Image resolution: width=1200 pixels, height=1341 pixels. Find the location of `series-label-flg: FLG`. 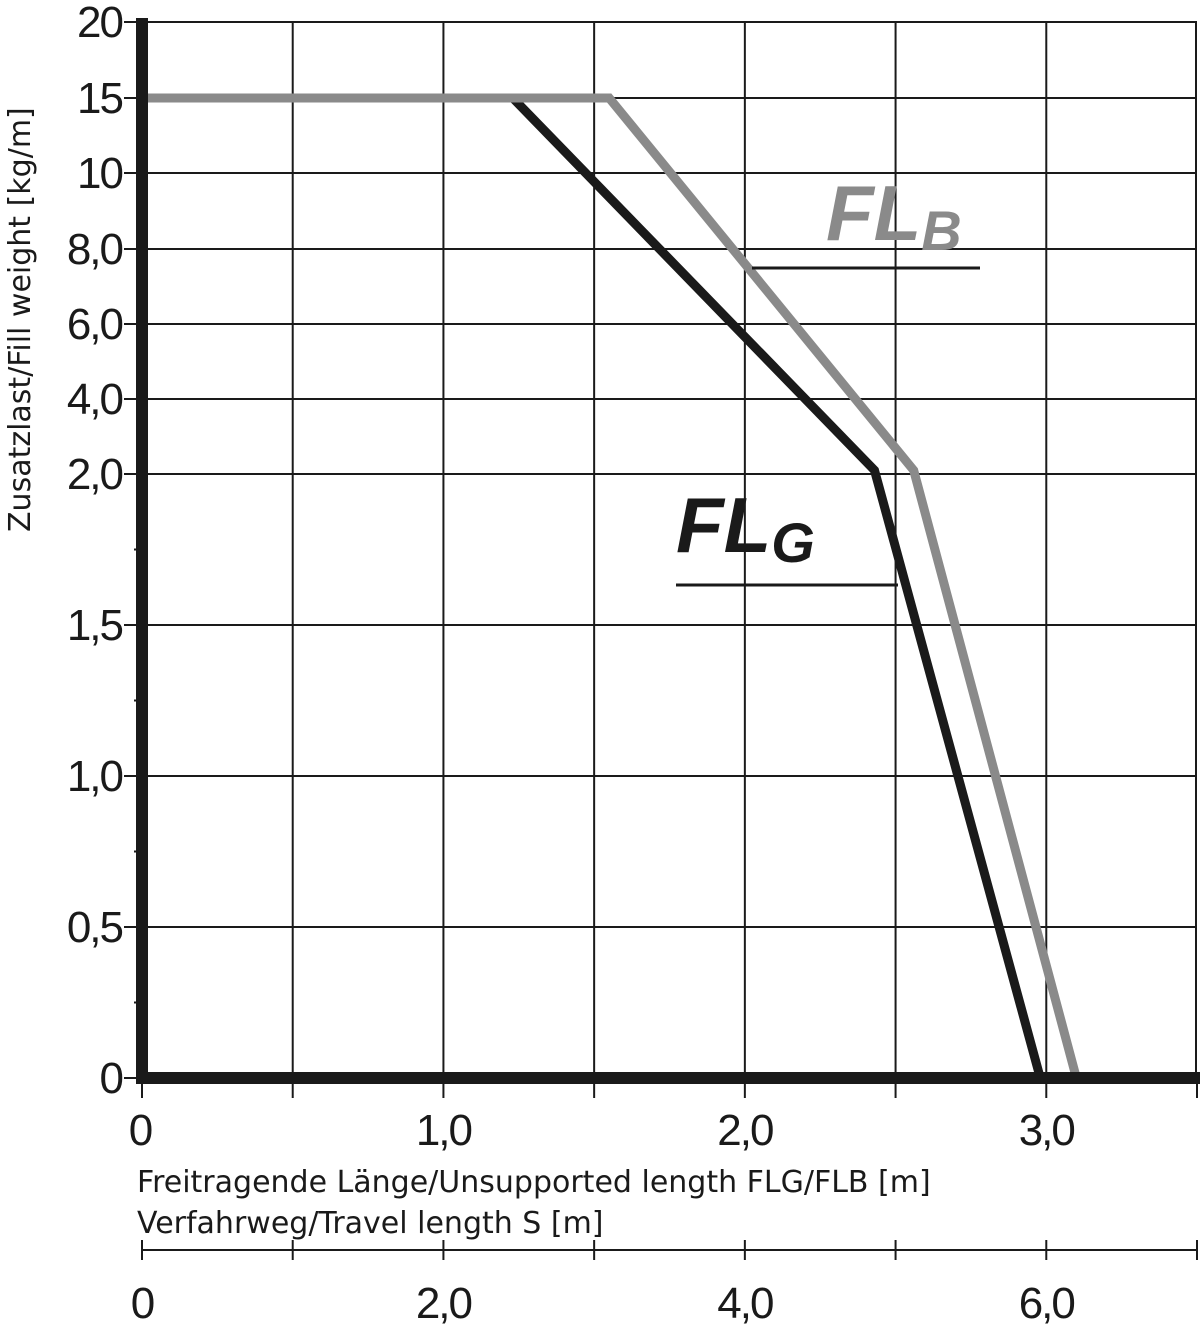

series-label-flg: FLG is located at coordinates (745, 527).